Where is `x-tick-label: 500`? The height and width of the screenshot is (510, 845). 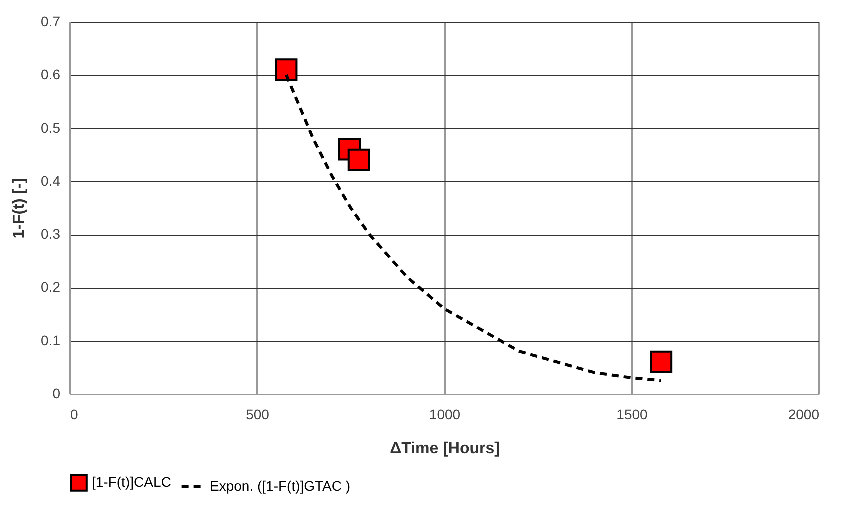 x-tick-label: 500 is located at coordinates (258, 414).